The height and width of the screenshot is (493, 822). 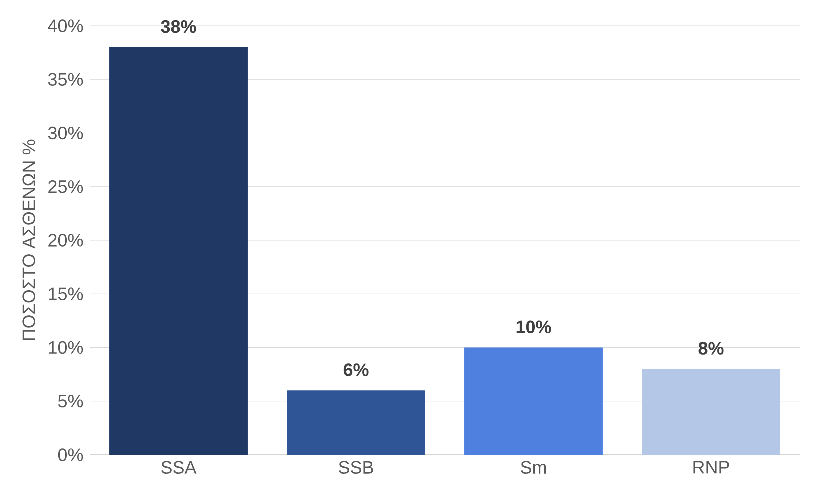 I want to click on y-tick-label: 25%, so click(x=66, y=187).